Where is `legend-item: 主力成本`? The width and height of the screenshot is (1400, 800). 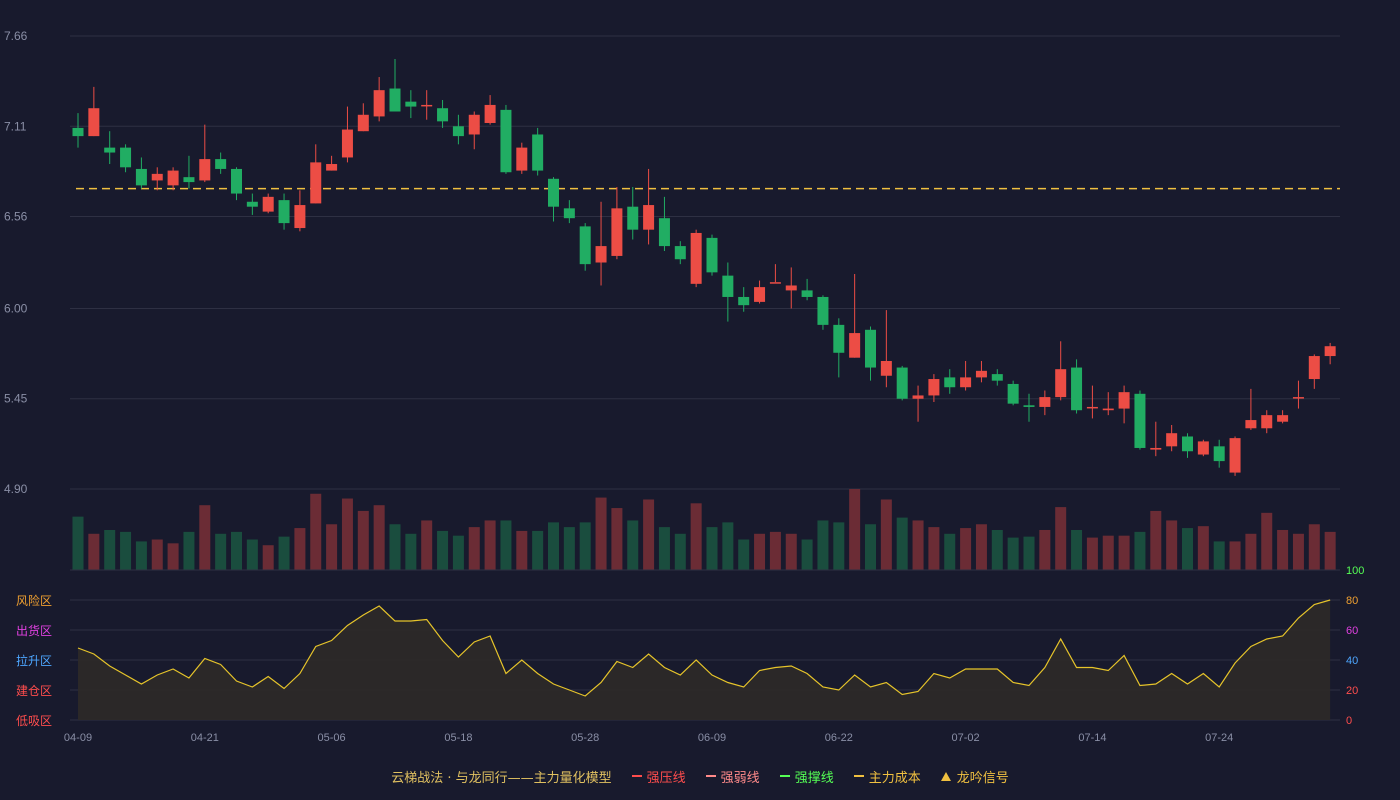
legend-item: 主力成本 is located at coordinates (887, 776).